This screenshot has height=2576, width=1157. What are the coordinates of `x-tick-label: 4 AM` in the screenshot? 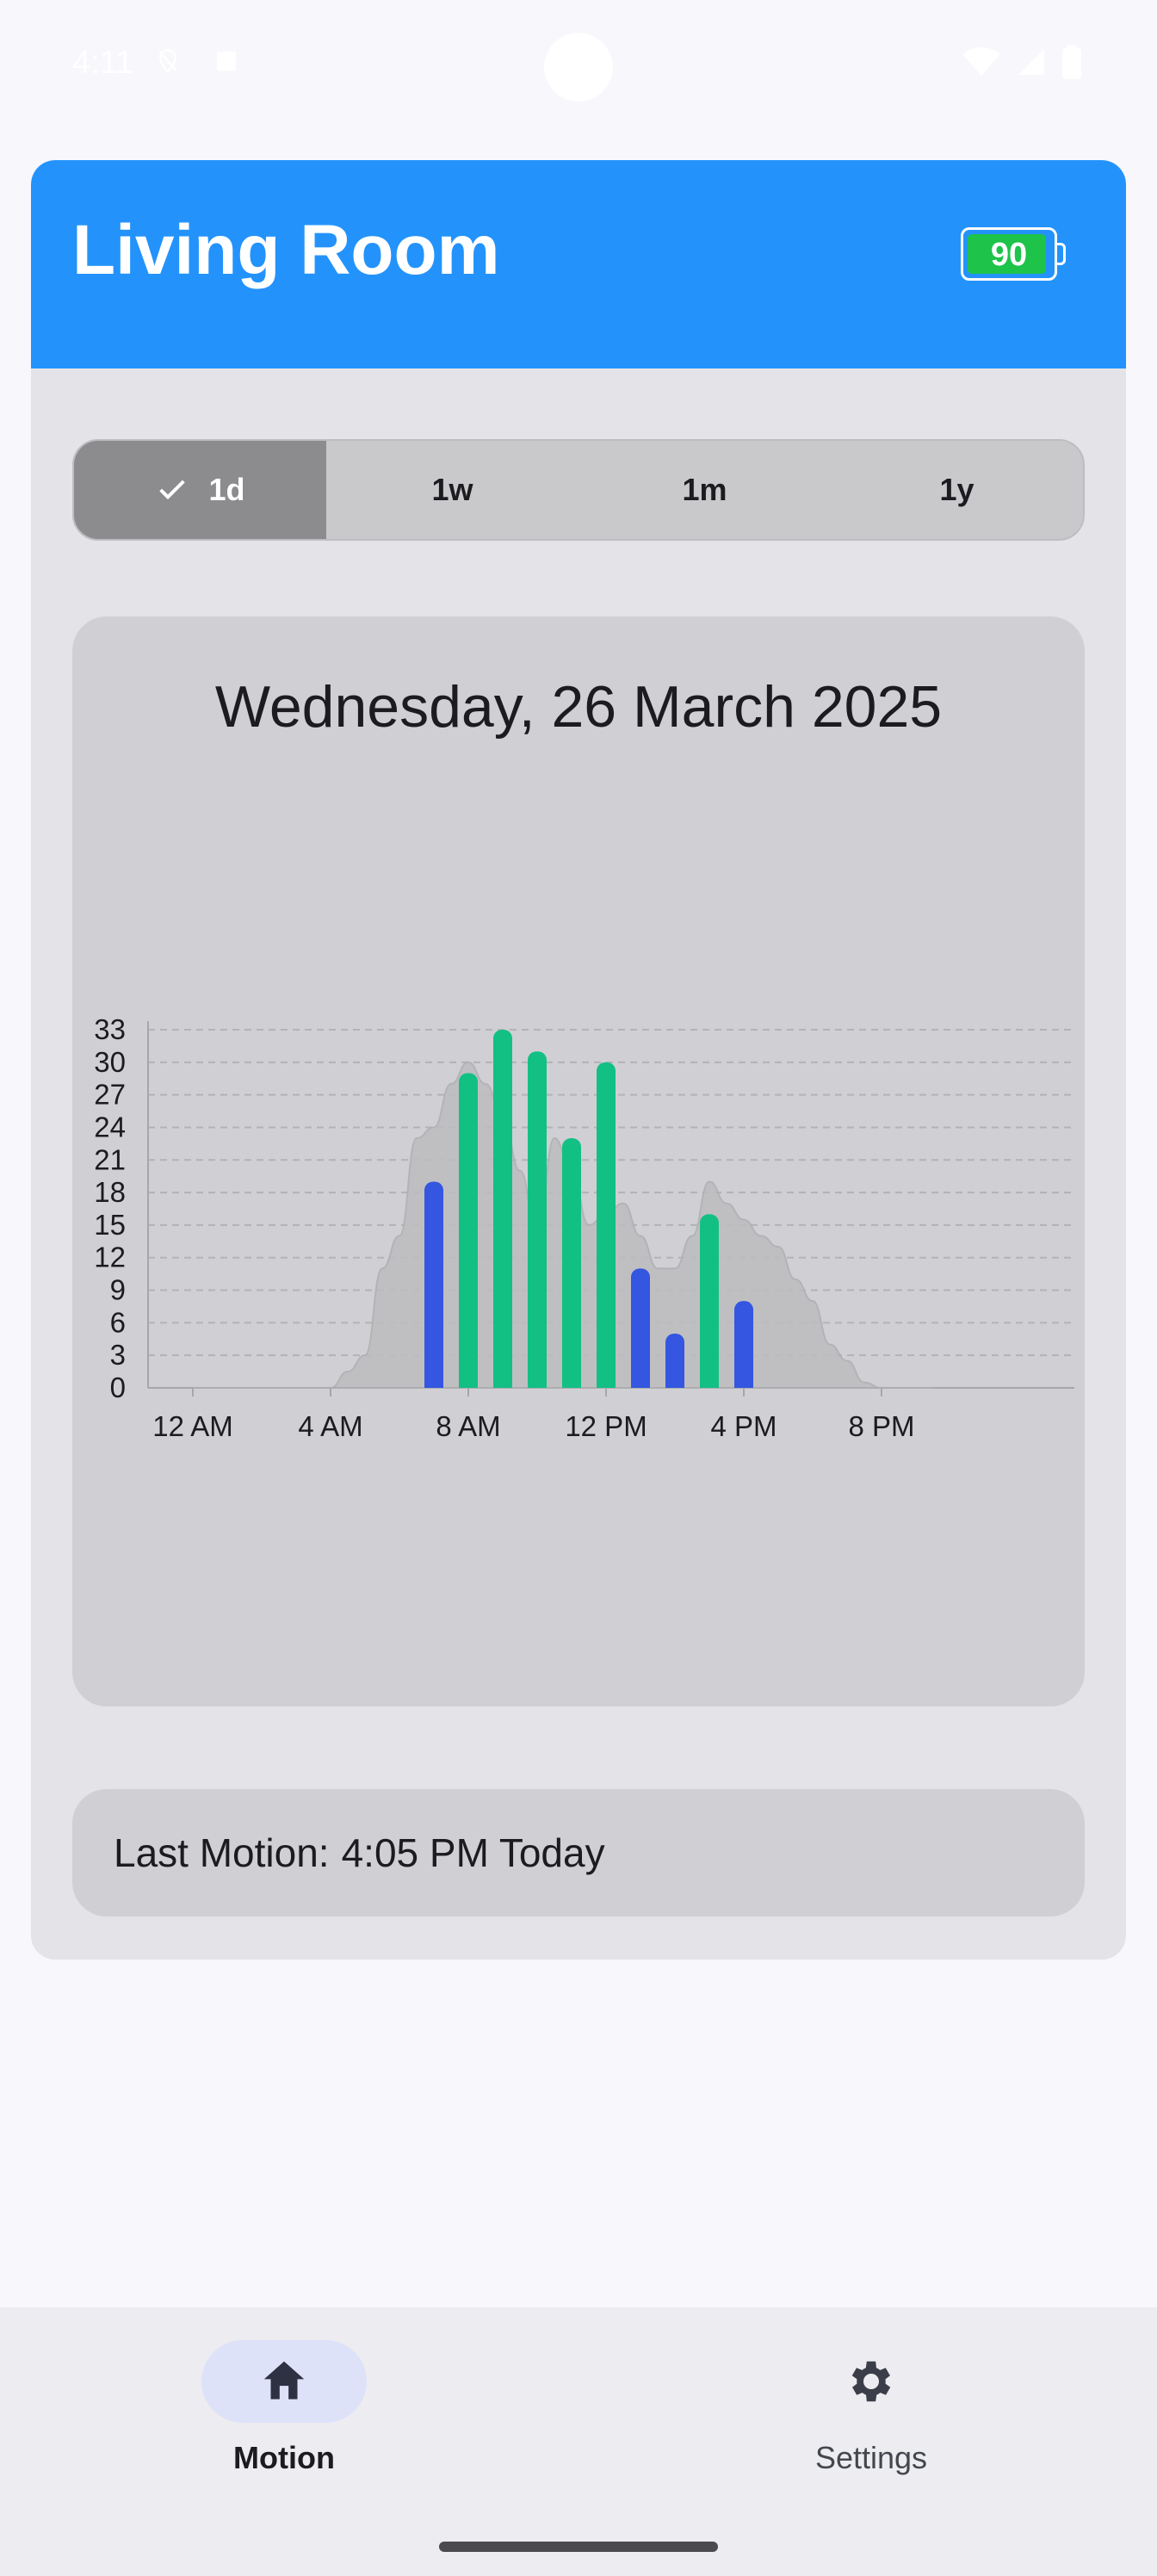 It's located at (330, 1426).